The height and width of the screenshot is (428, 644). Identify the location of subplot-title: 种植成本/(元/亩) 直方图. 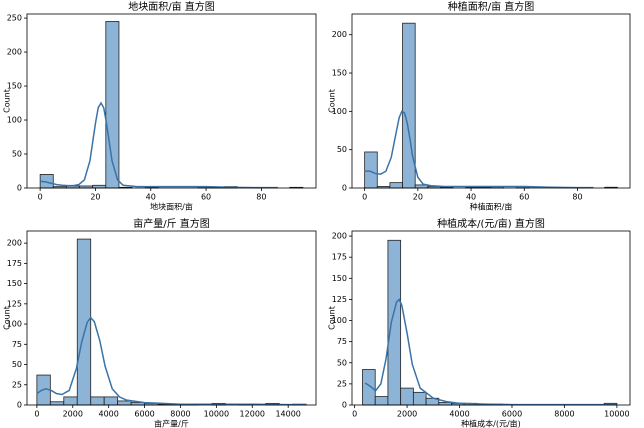
(491, 223).